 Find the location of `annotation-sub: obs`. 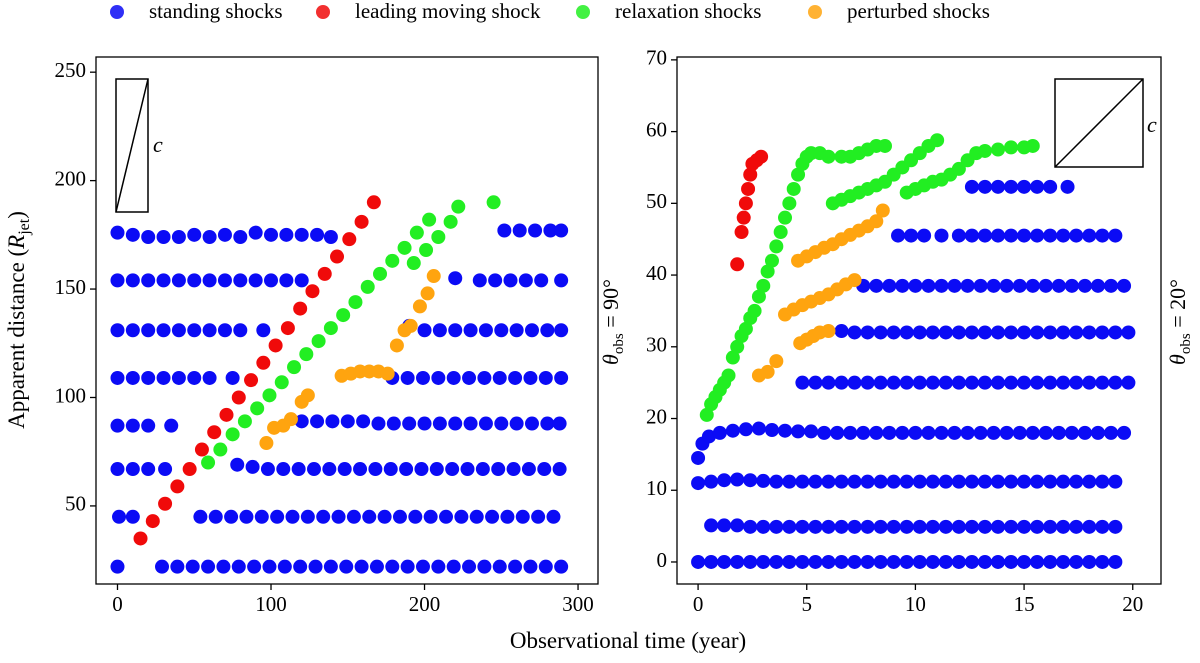

annotation-sub: obs is located at coordinates (1186, 343).